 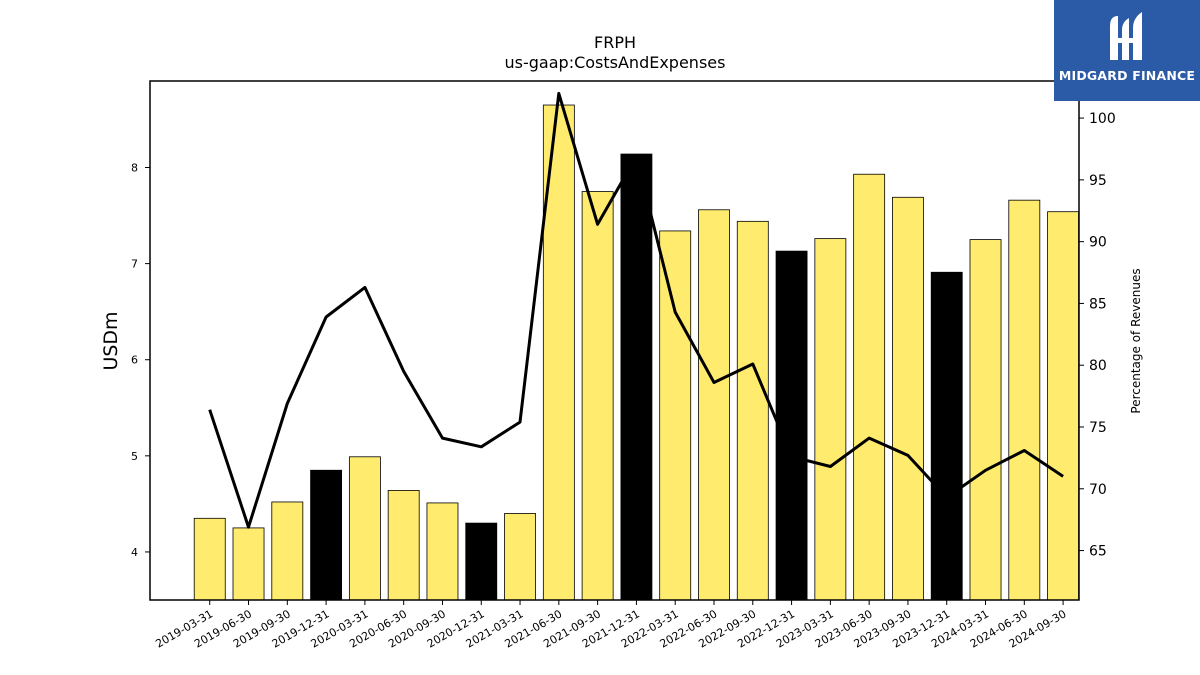 What do you see at coordinates (1097, 335) in the screenshot?
I see `y-axis-right: 65 70 75 80 85 90 95 100` at bounding box center [1097, 335].